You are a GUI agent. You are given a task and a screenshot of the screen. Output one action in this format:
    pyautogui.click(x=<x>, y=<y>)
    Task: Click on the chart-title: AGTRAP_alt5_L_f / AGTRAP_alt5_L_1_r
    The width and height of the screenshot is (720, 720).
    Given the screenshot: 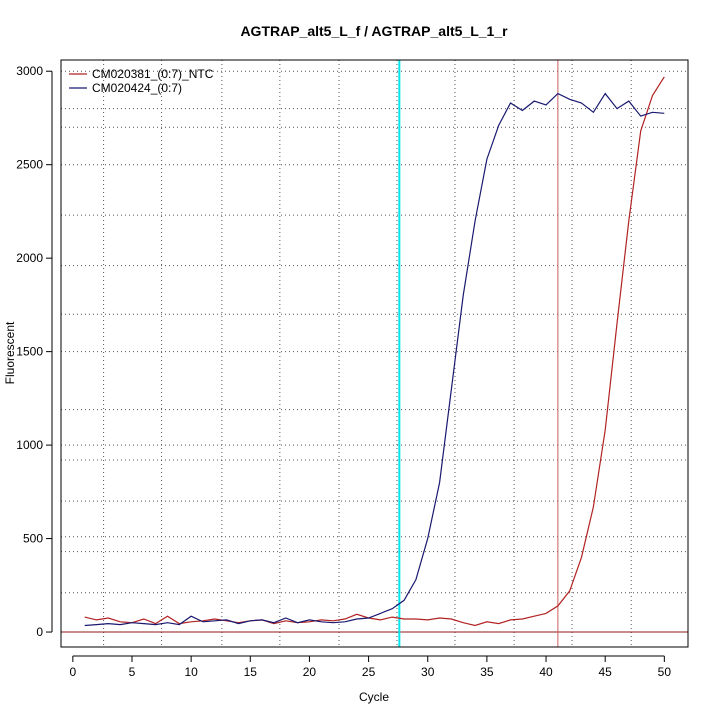 What is the action you would take?
    pyautogui.click(x=374, y=31)
    